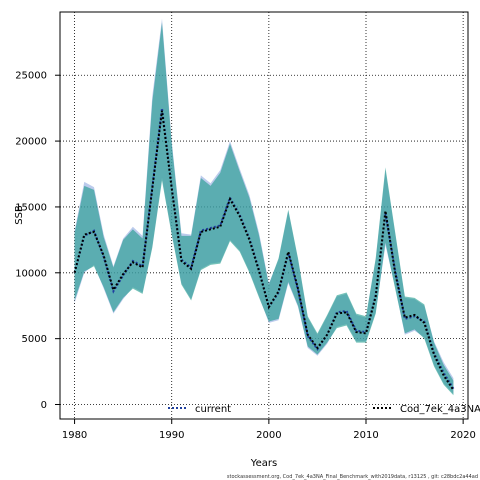  What do you see at coordinates (44, 405) in the screenshot?
I see `y-tick-label: 0` at bounding box center [44, 405].